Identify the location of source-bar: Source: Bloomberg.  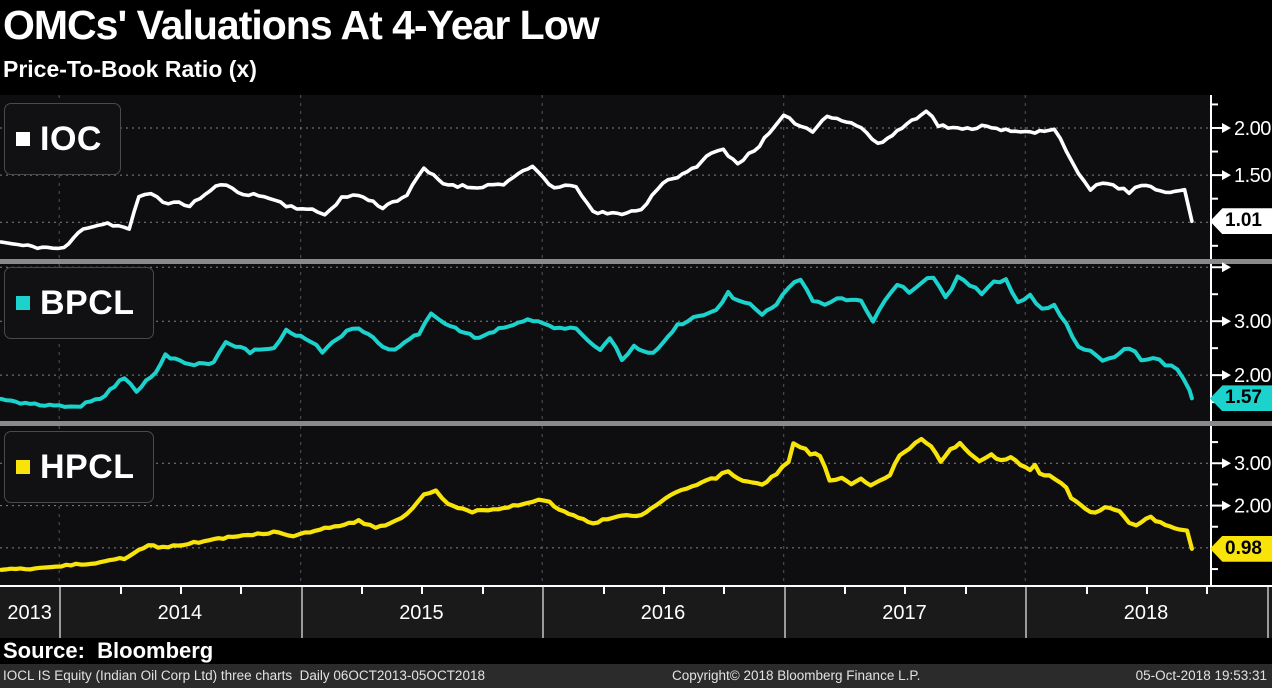
(636, 651).